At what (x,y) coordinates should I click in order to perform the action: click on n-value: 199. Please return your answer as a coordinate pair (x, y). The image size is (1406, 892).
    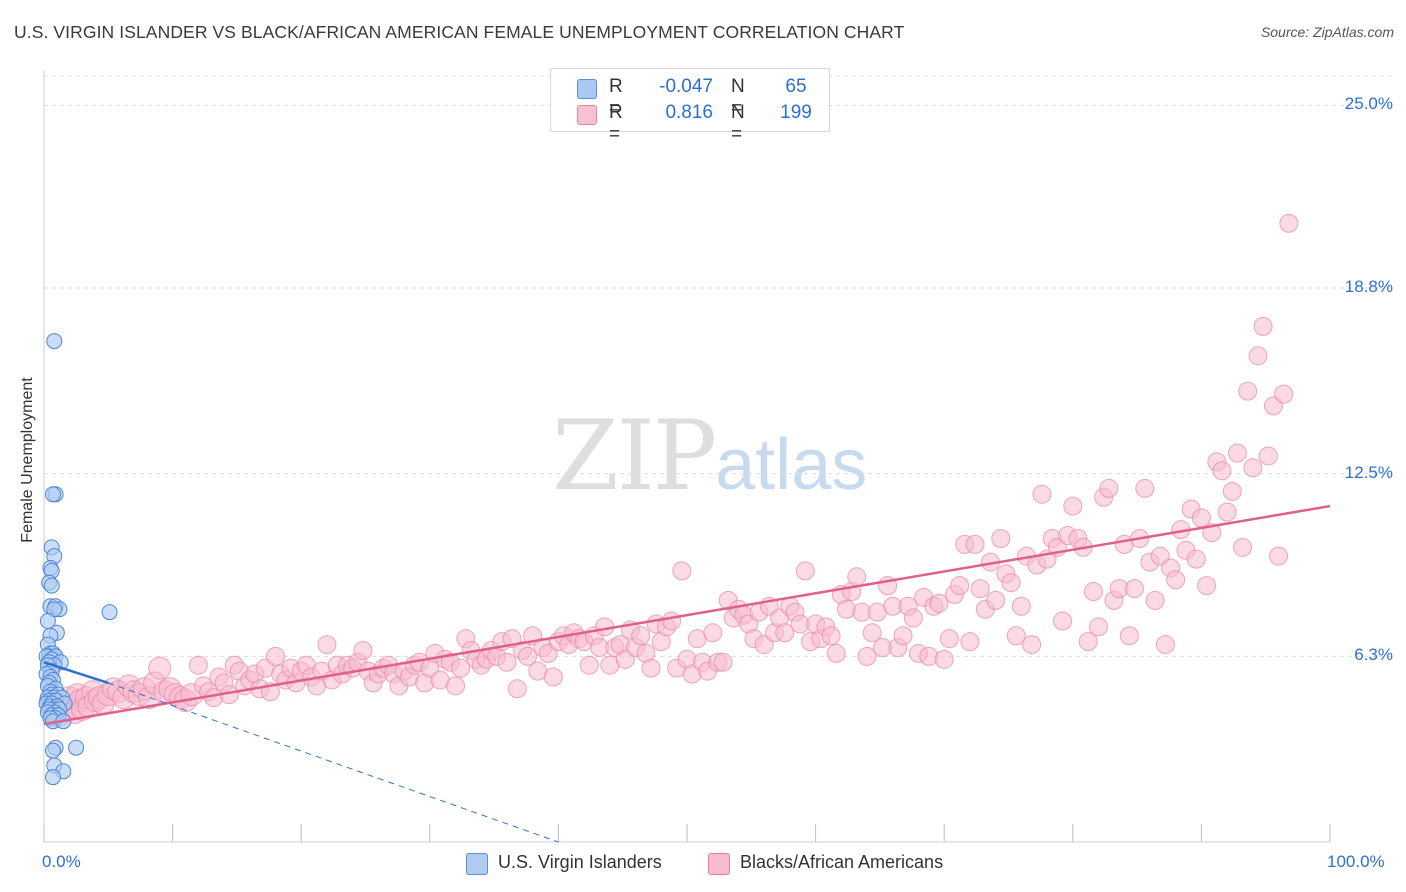
    Looking at the image, I should click on (796, 112).